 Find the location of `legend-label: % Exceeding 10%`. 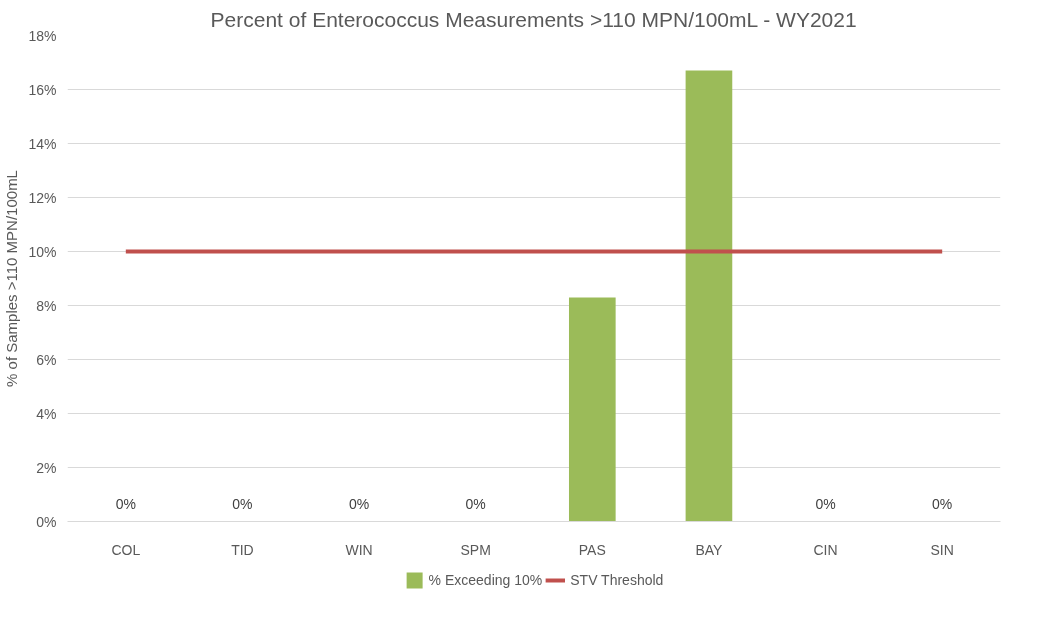

legend-label: % Exceeding 10% is located at coordinates (485, 580).